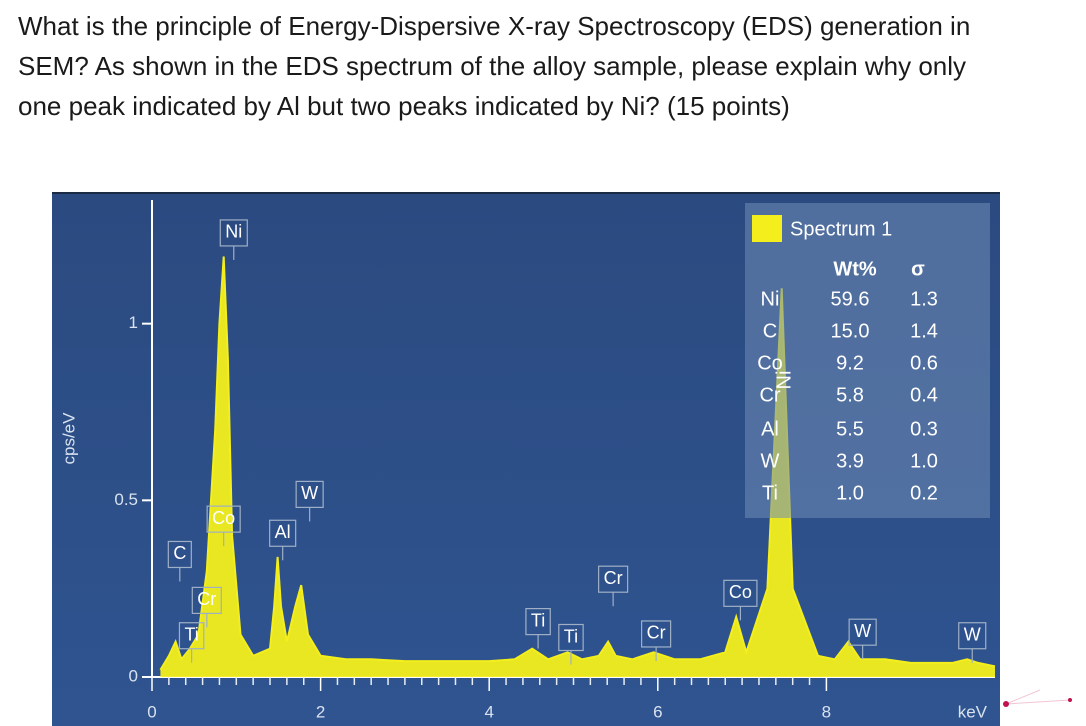  What do you see at coordinates (924, 395) in the screenshot?
I see `table-sigma: 0.4` at bounding box center [924, 395].